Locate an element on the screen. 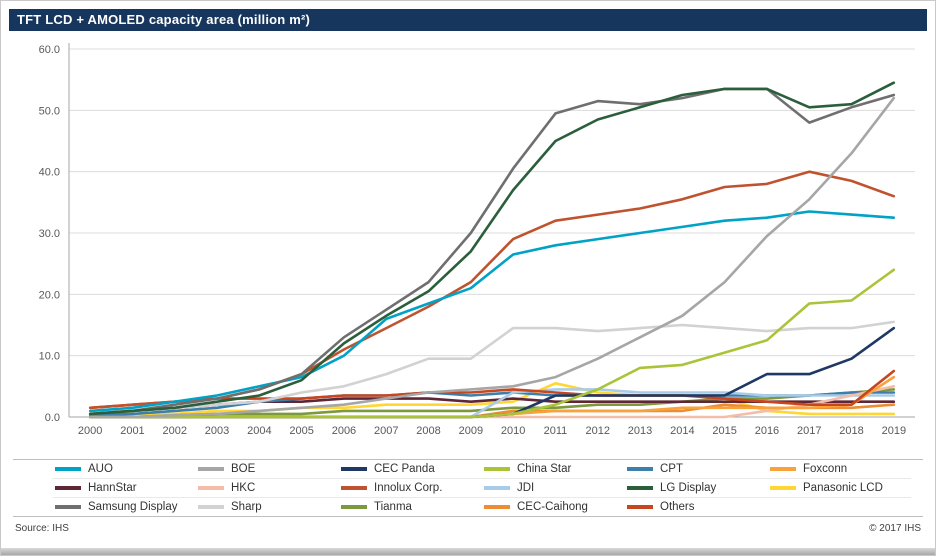 This screenshot has width=936, height=556. series-line-sharp is located at coordinates (492, 366).